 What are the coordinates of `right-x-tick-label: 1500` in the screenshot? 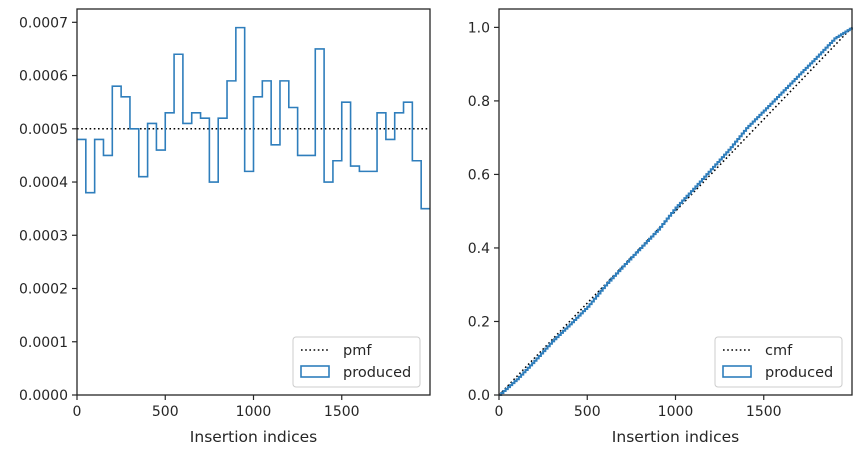 It's located at (764, 412).